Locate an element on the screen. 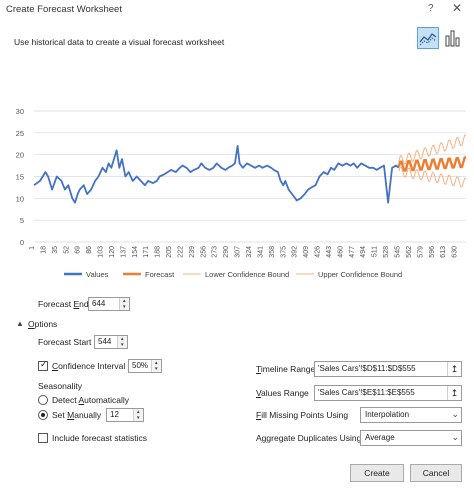 The image size is (474, 488). x-tick-label: 630 is located at coordinates (455, 252).